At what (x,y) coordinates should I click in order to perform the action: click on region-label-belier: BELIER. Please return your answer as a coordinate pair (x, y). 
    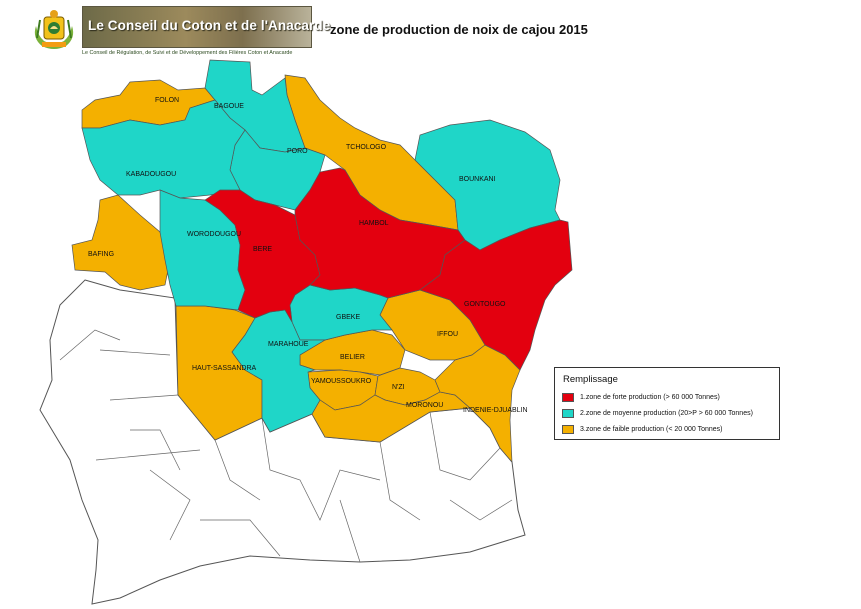
    Looking at the image, I should click on (352, 357).